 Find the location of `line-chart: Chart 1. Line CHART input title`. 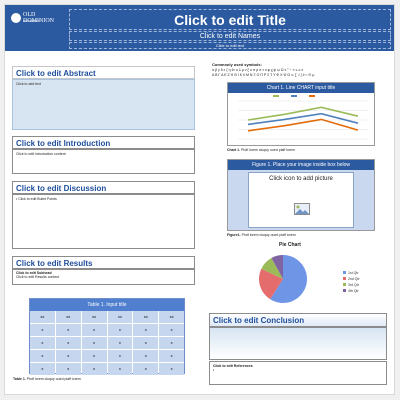

line-chart: Chart 1. Line CHART input title is located at coordinates (301, 114).